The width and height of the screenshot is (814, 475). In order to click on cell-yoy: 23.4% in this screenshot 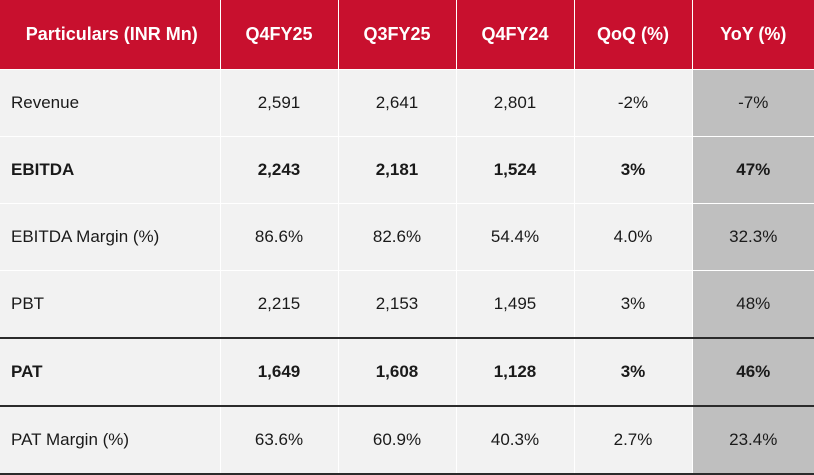, I will do `click(753, 440)`.